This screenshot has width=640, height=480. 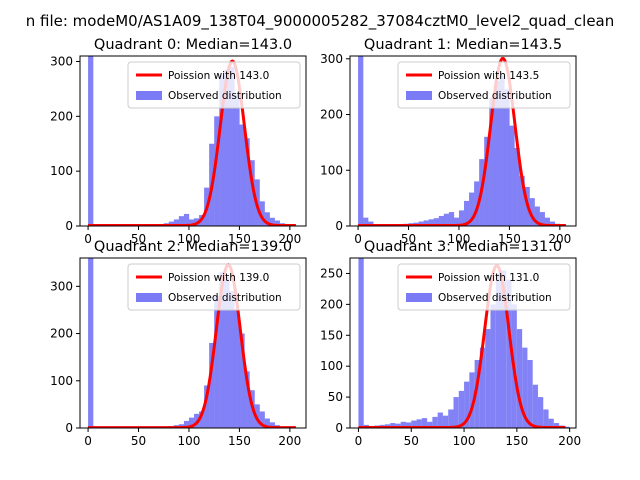 I want to click on legend-fit-label: Poission with 143.0, so click(x=218, y=76).